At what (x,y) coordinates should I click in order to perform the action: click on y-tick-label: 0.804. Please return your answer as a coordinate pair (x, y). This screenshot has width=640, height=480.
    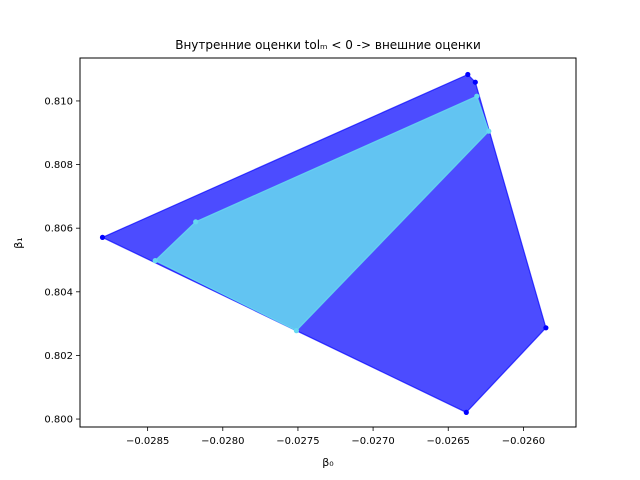
    Looking at the image, I should click on (58, 292).